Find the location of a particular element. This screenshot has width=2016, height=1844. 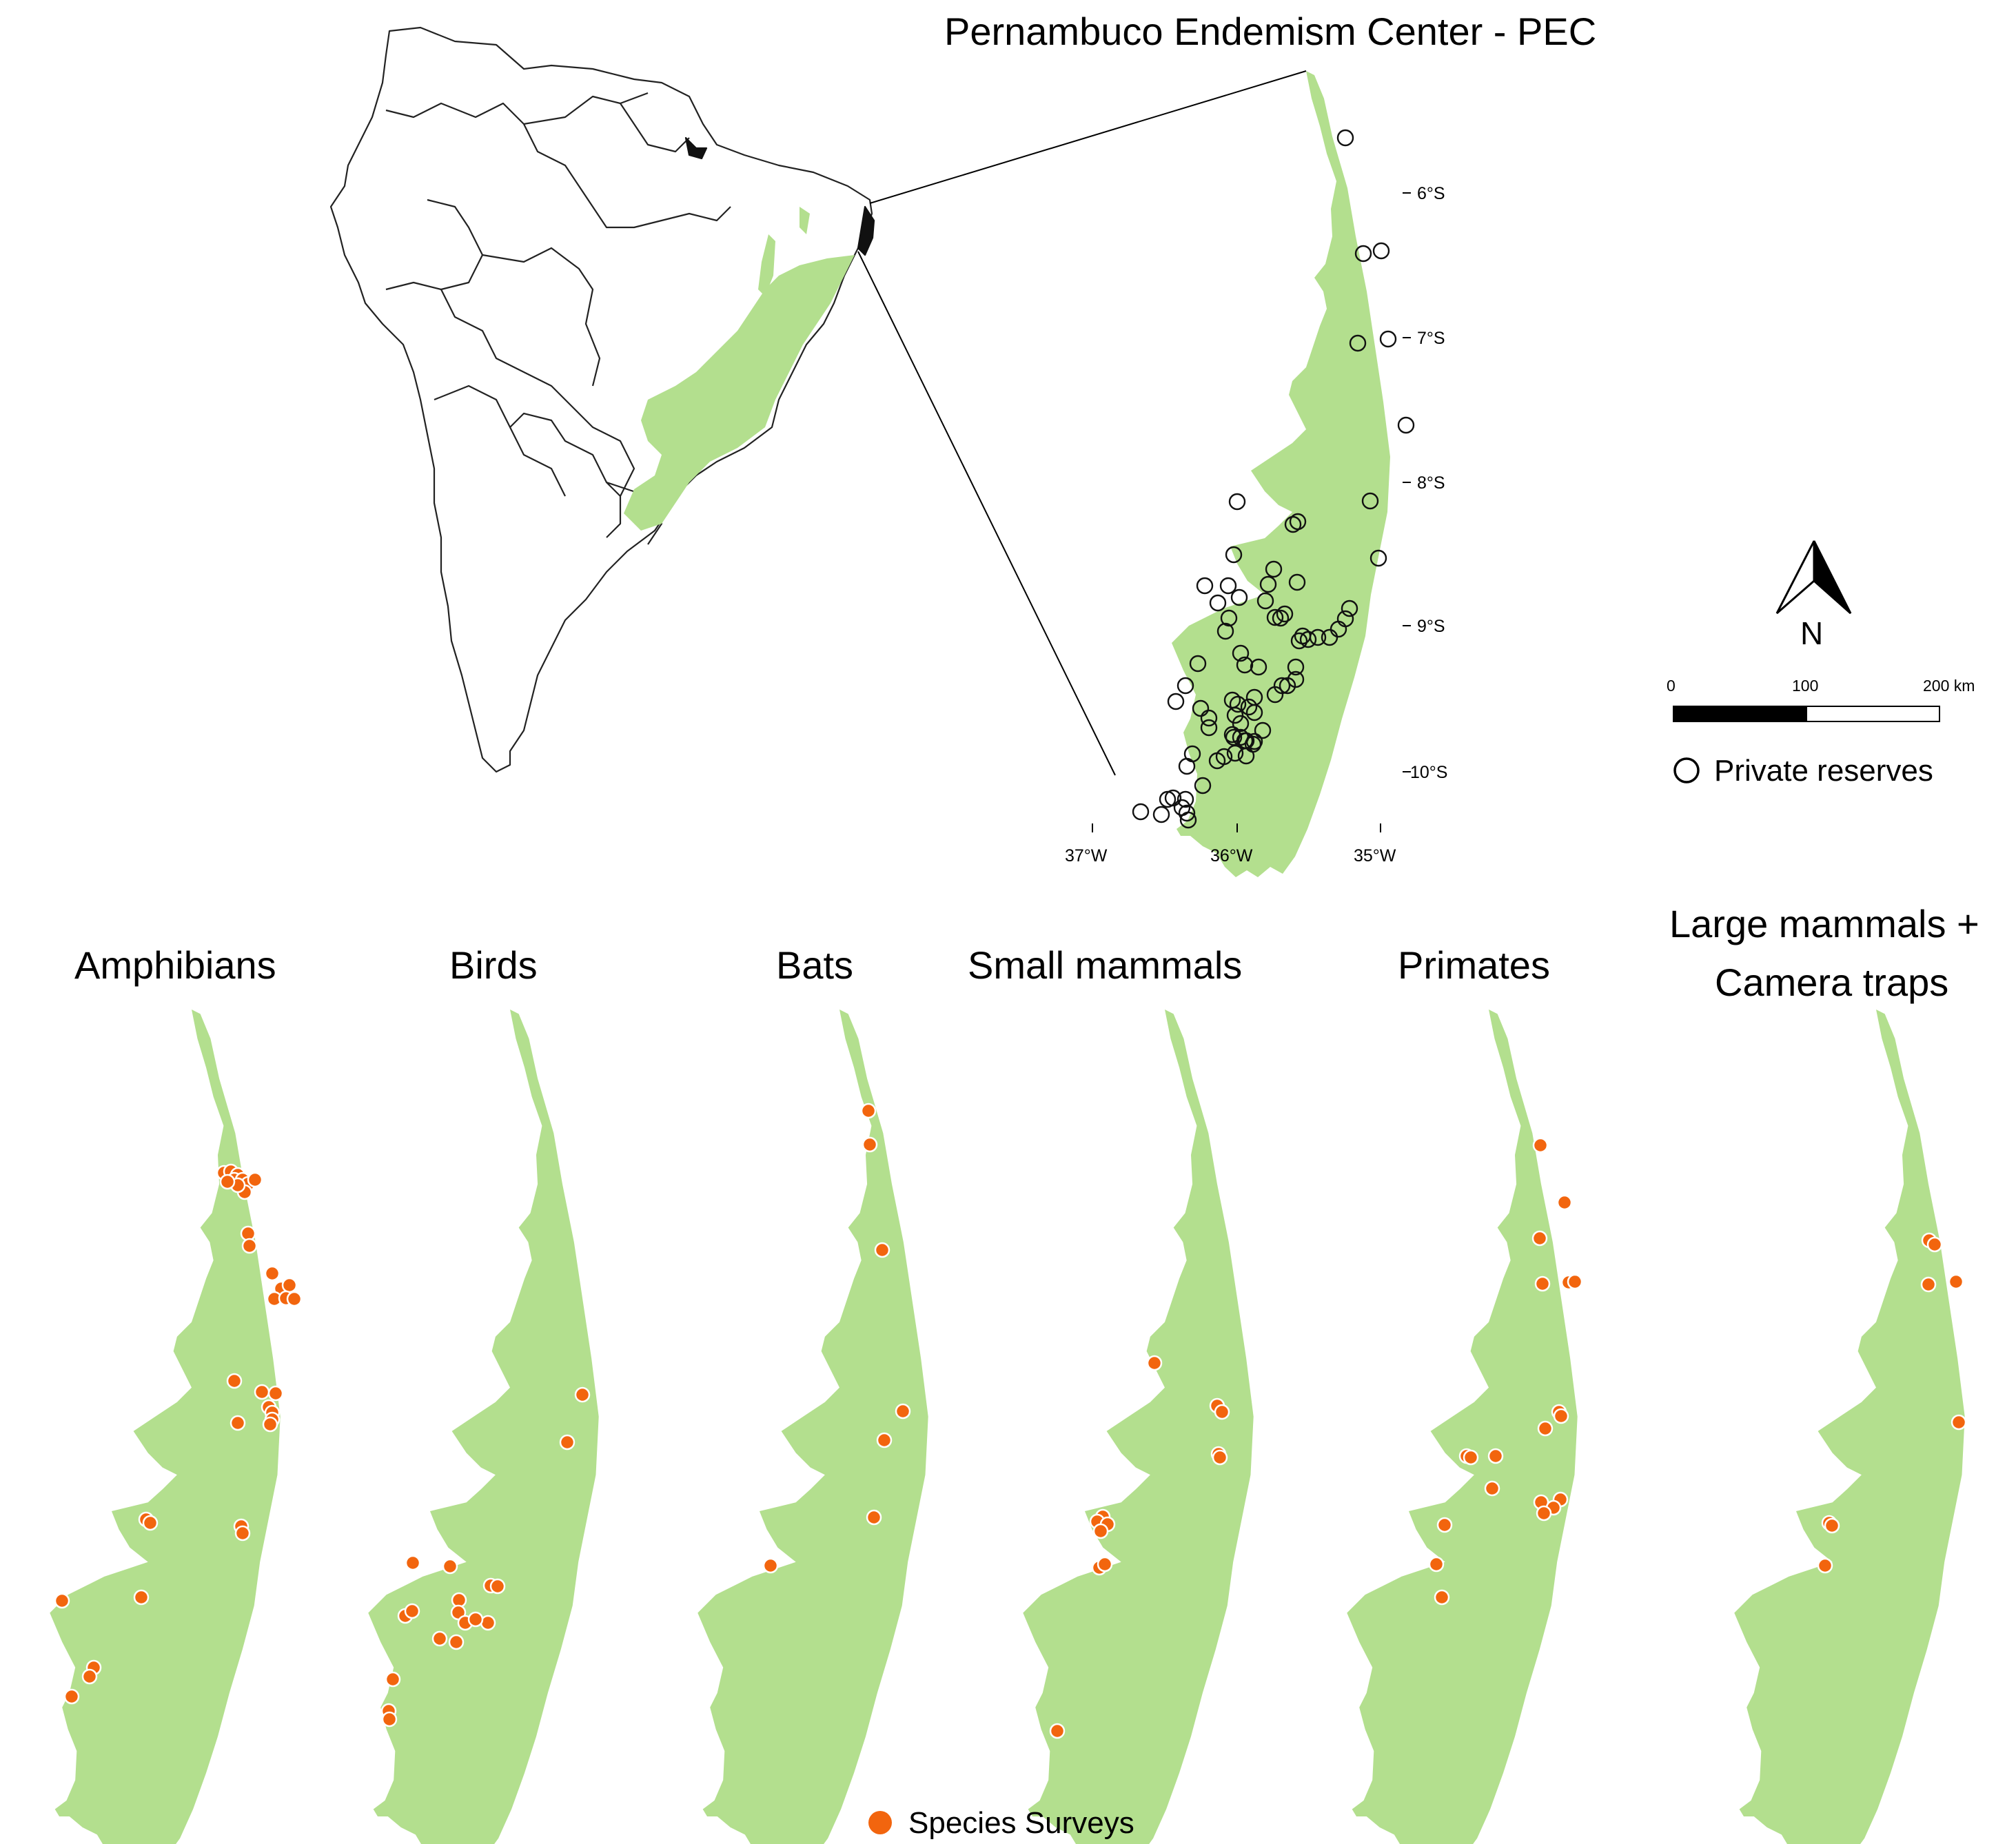

north-label: N is located at coordinates (1811, 633).